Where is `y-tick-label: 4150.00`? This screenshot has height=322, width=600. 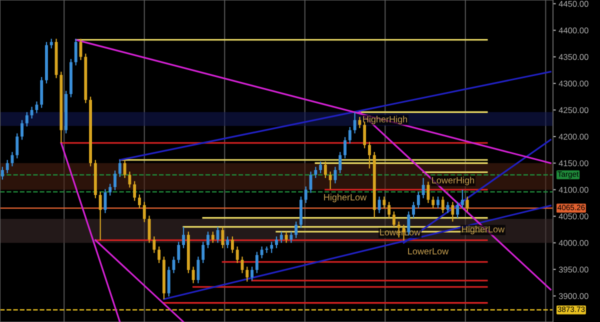
y-tick-label: 4150.00 is located at coordinates (573, 163).